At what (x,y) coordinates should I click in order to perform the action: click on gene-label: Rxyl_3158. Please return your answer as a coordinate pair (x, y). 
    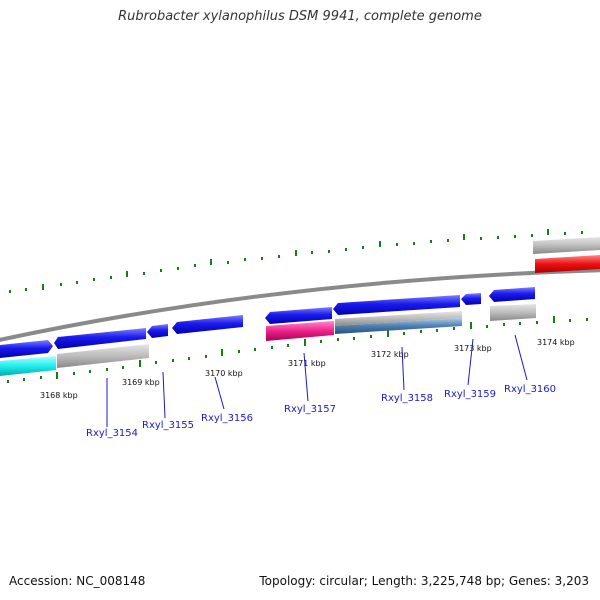
    Looking at the image, I should click on (407, 398).